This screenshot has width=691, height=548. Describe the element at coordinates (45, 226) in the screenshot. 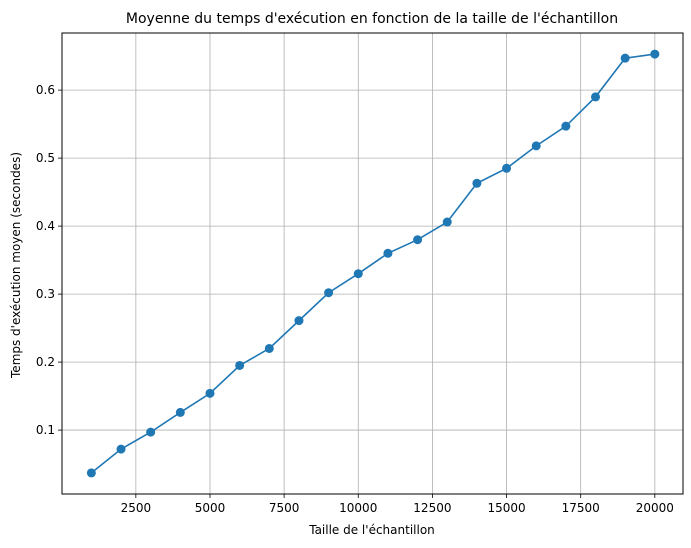

I see `y-tick-label: 0.4` at that location.